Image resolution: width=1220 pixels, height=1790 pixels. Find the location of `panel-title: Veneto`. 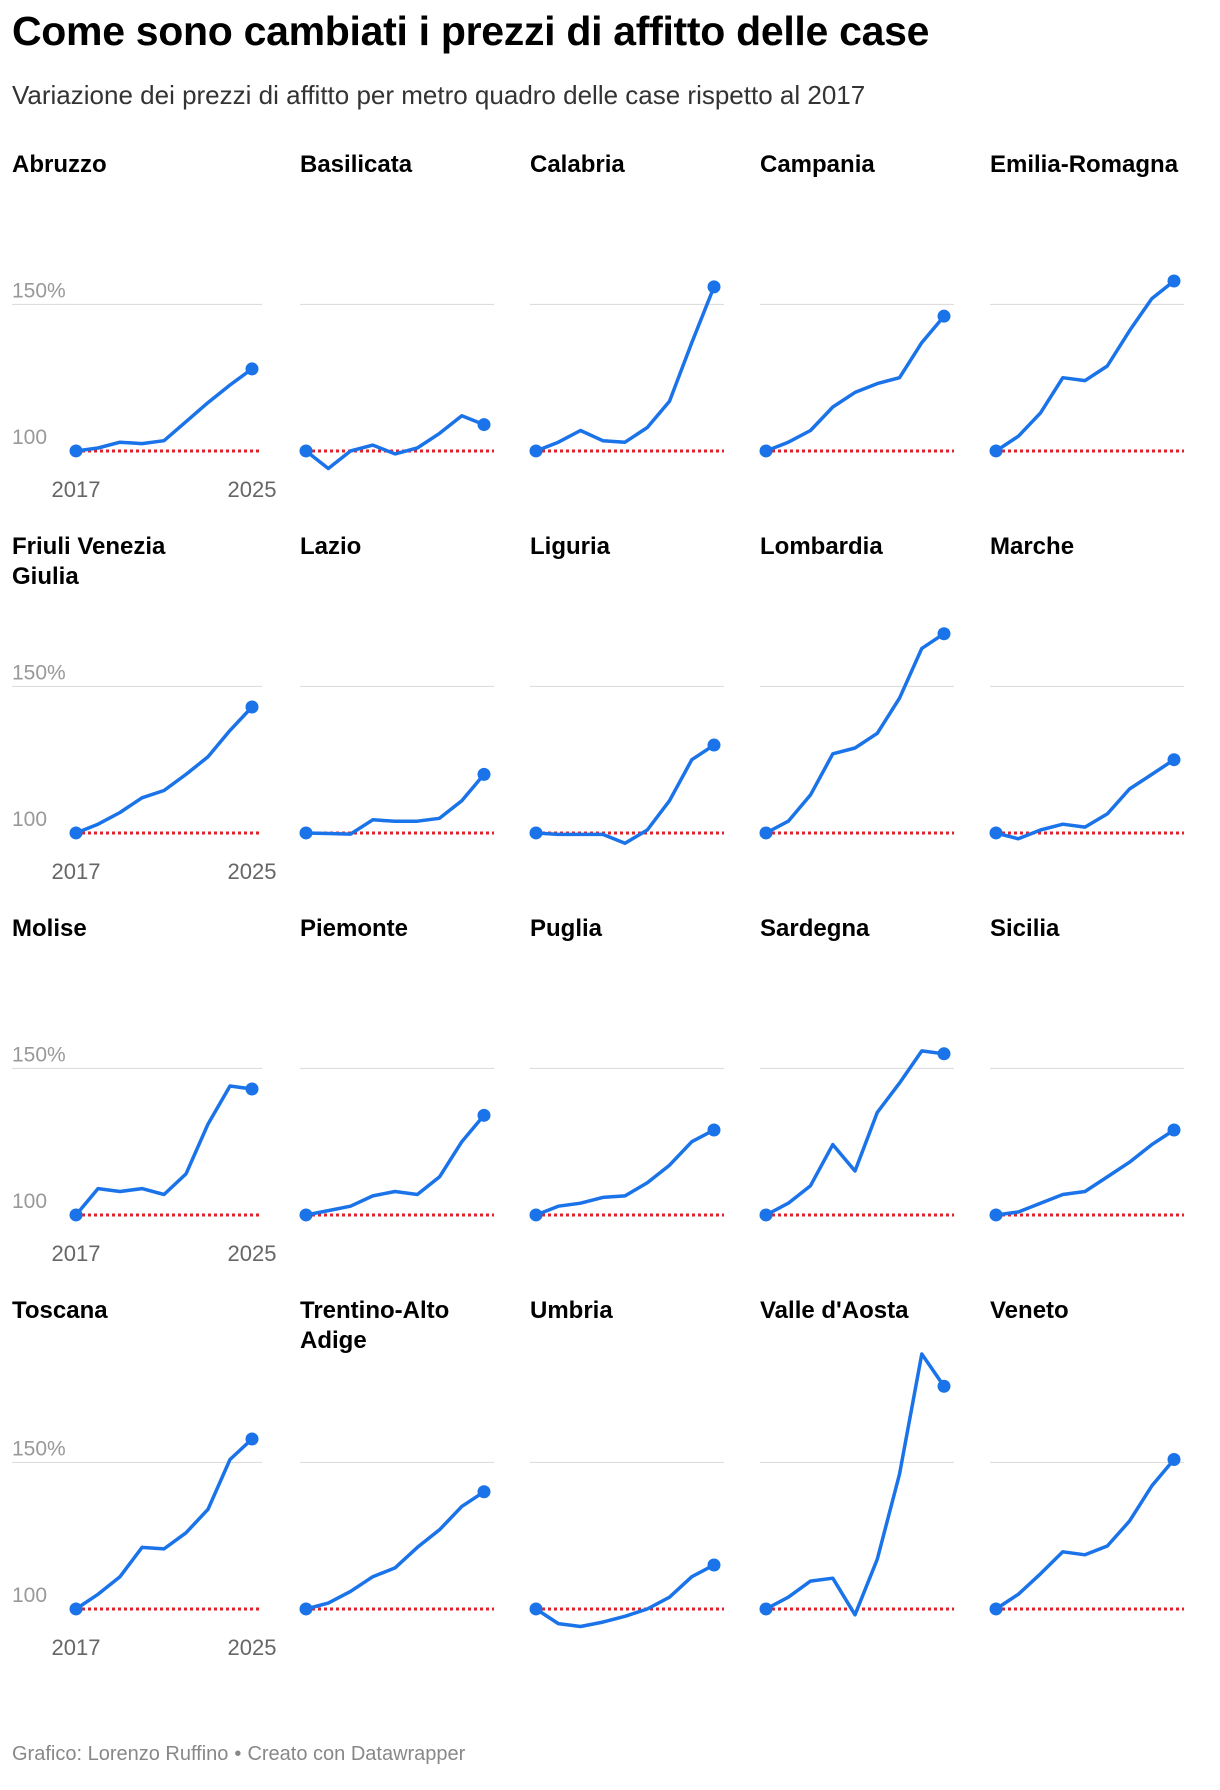

panel-title: Veneto is located at coordinates (1029, 1310).